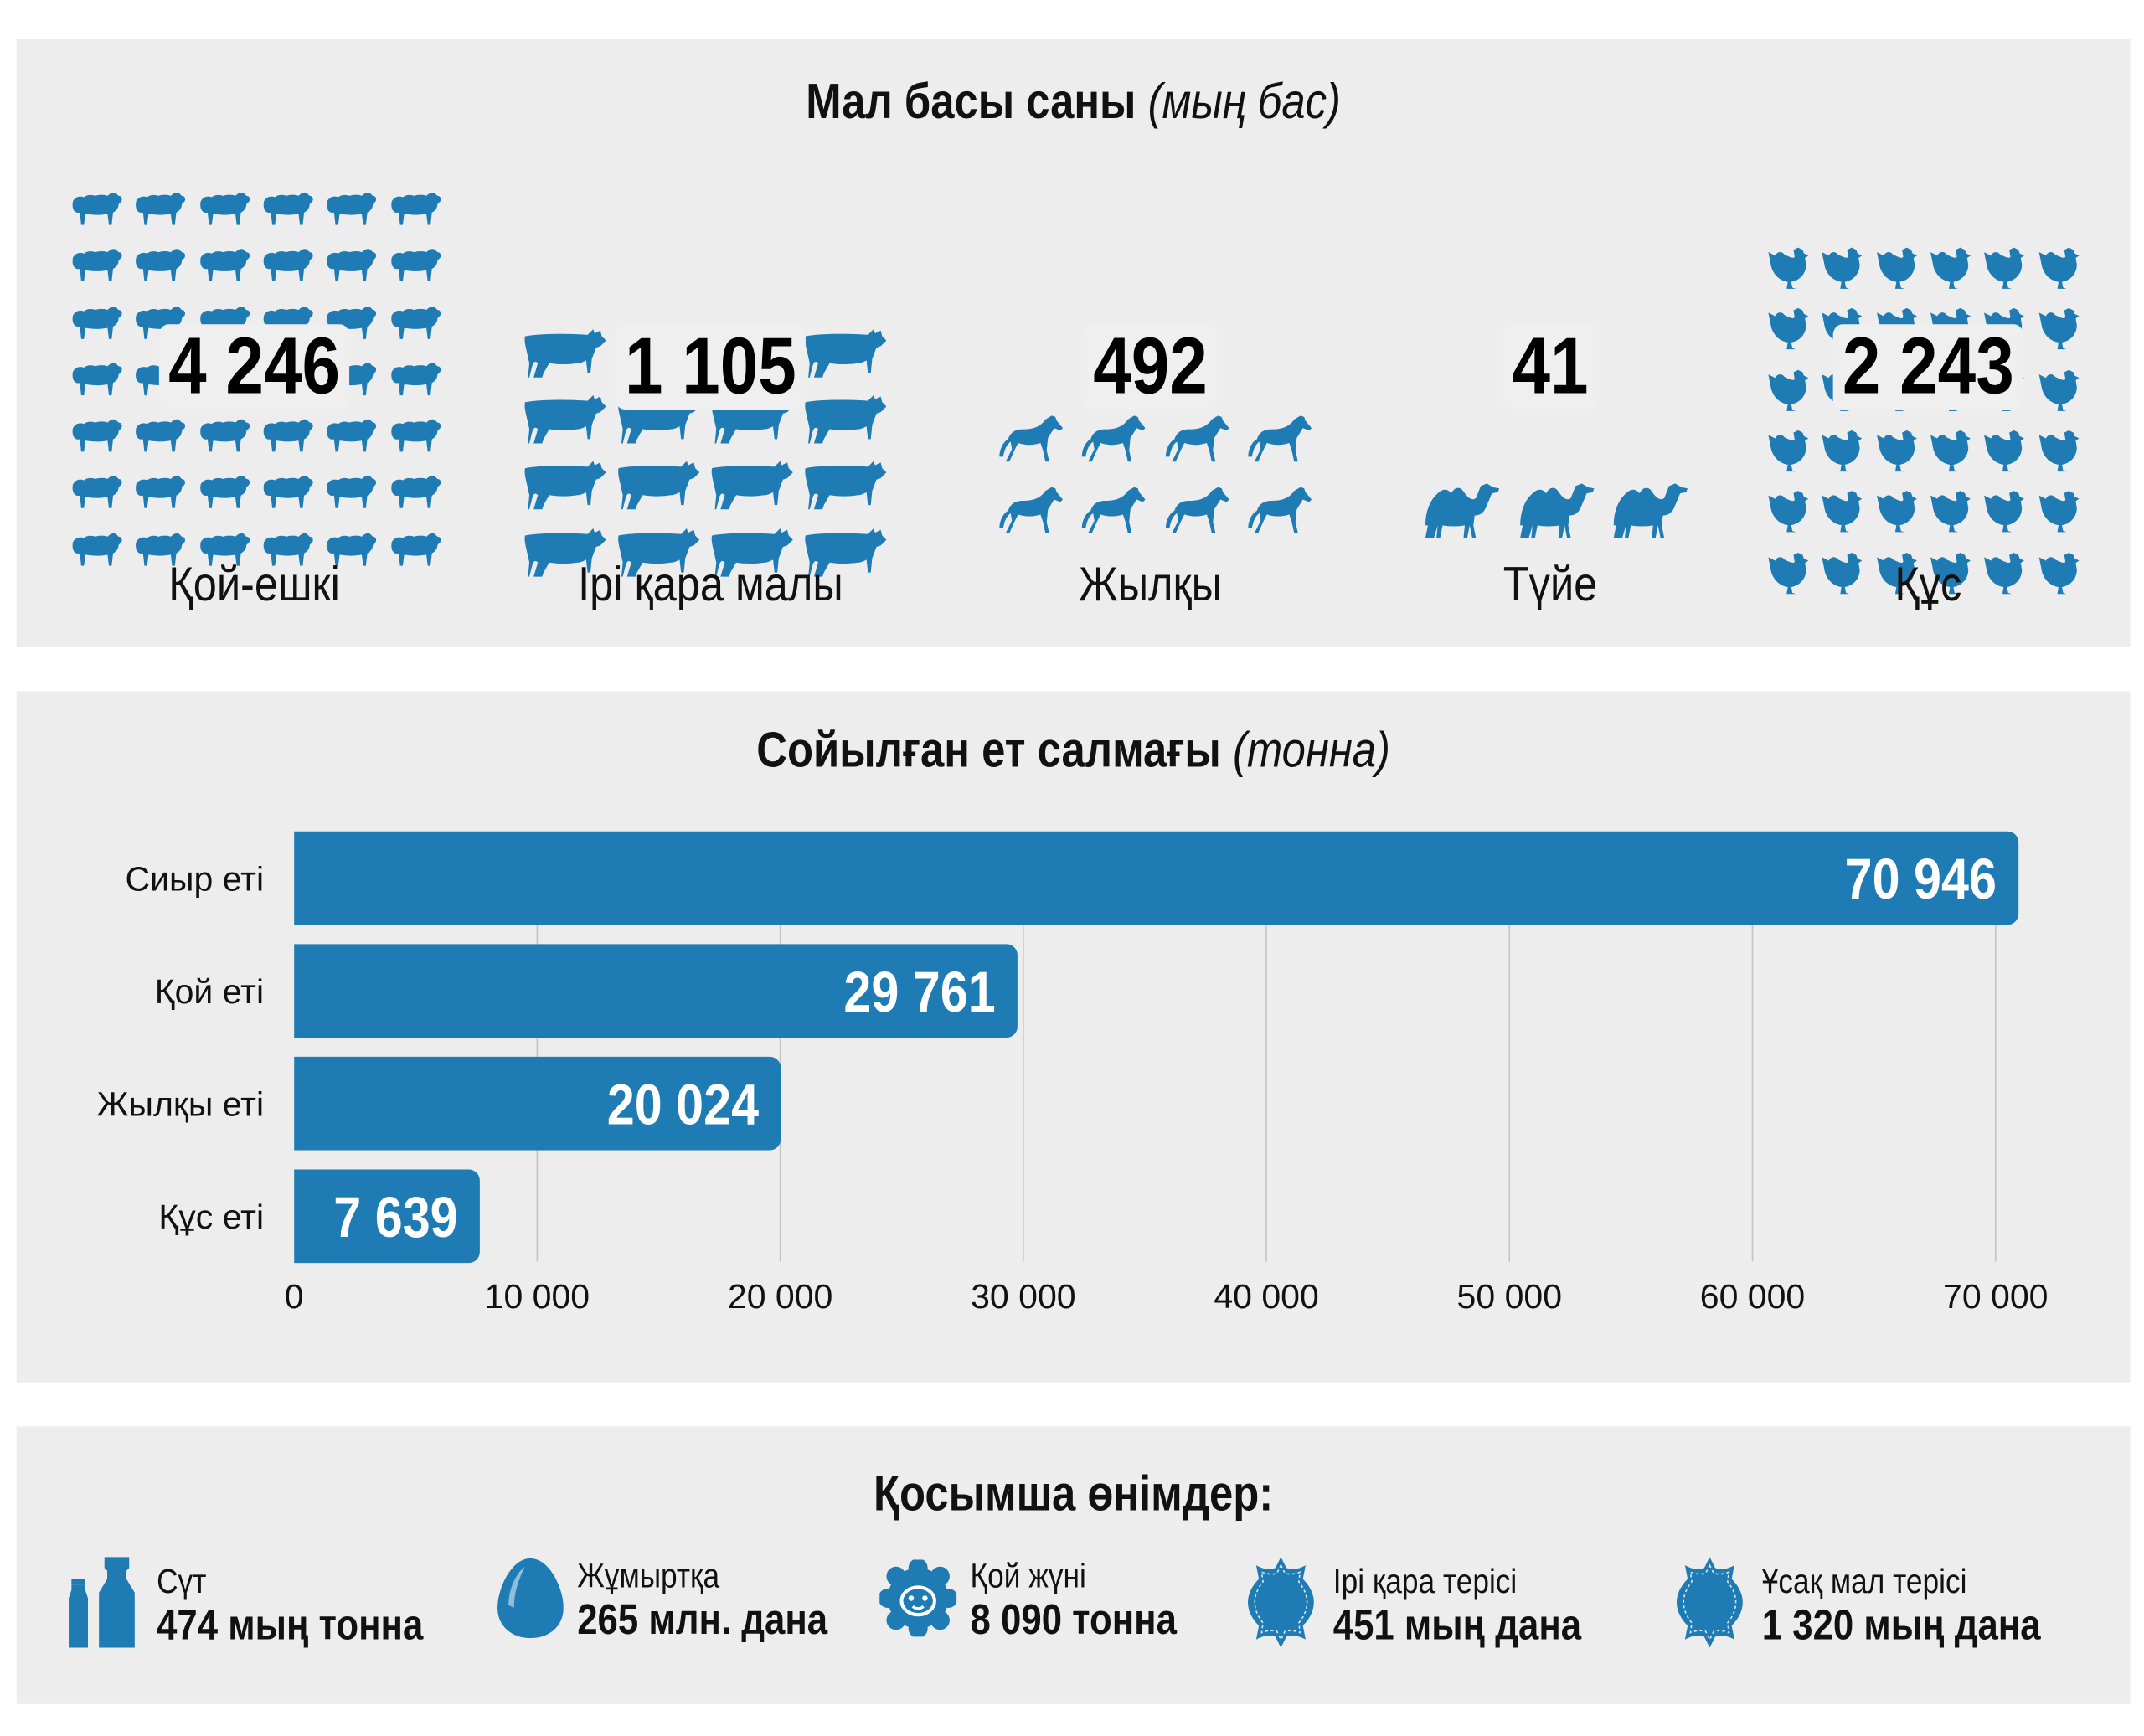  What do you see at coordinates (254, 585) in the screenshot?
I see `livestock-label: Қой-ешкі` at bounding box center [254, 585].